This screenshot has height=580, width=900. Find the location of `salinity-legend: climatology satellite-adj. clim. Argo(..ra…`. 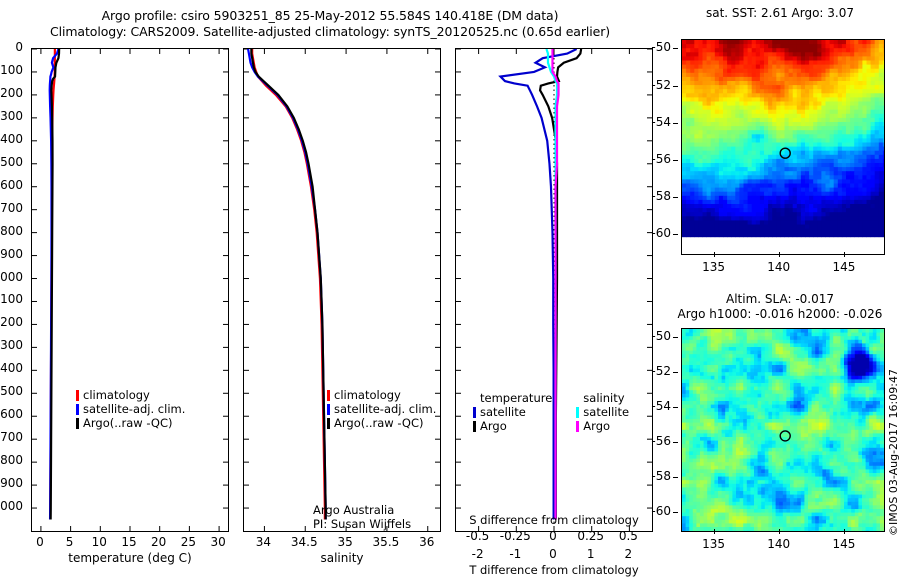

salinity-legend: climatology satellite-adj. clim. Argo(..ra… is located at coordinates (381, 409).